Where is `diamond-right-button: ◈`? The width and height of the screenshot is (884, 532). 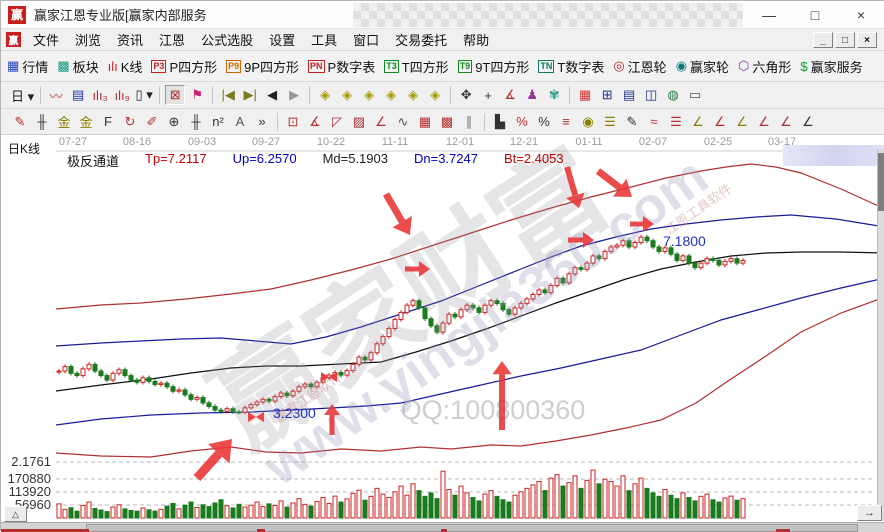
diamond-right-button: ◈ is located at coordinates (347, 94).